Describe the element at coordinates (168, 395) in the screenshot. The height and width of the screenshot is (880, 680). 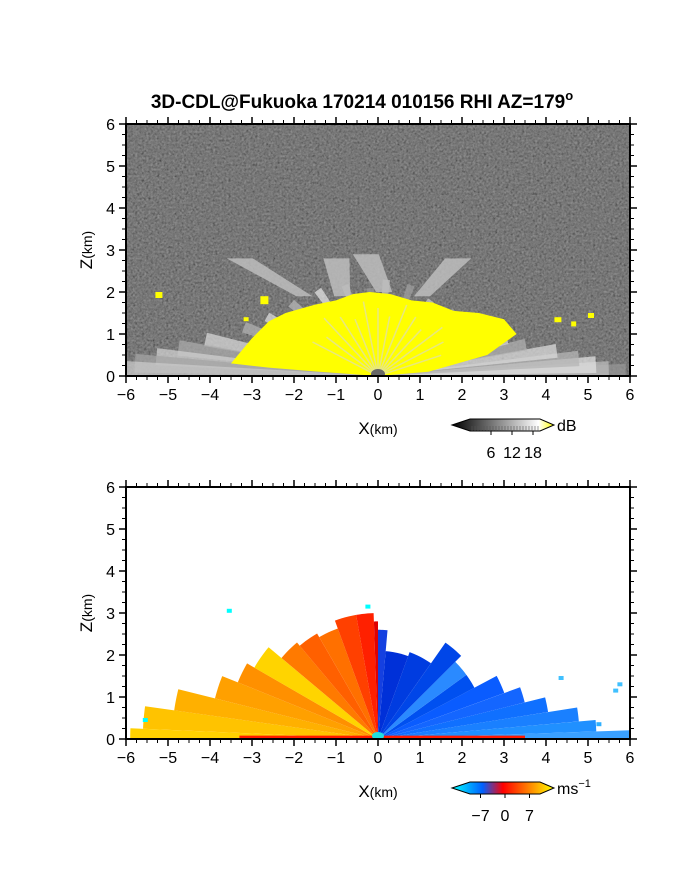
I see `x-tick-label: −5` at that location.